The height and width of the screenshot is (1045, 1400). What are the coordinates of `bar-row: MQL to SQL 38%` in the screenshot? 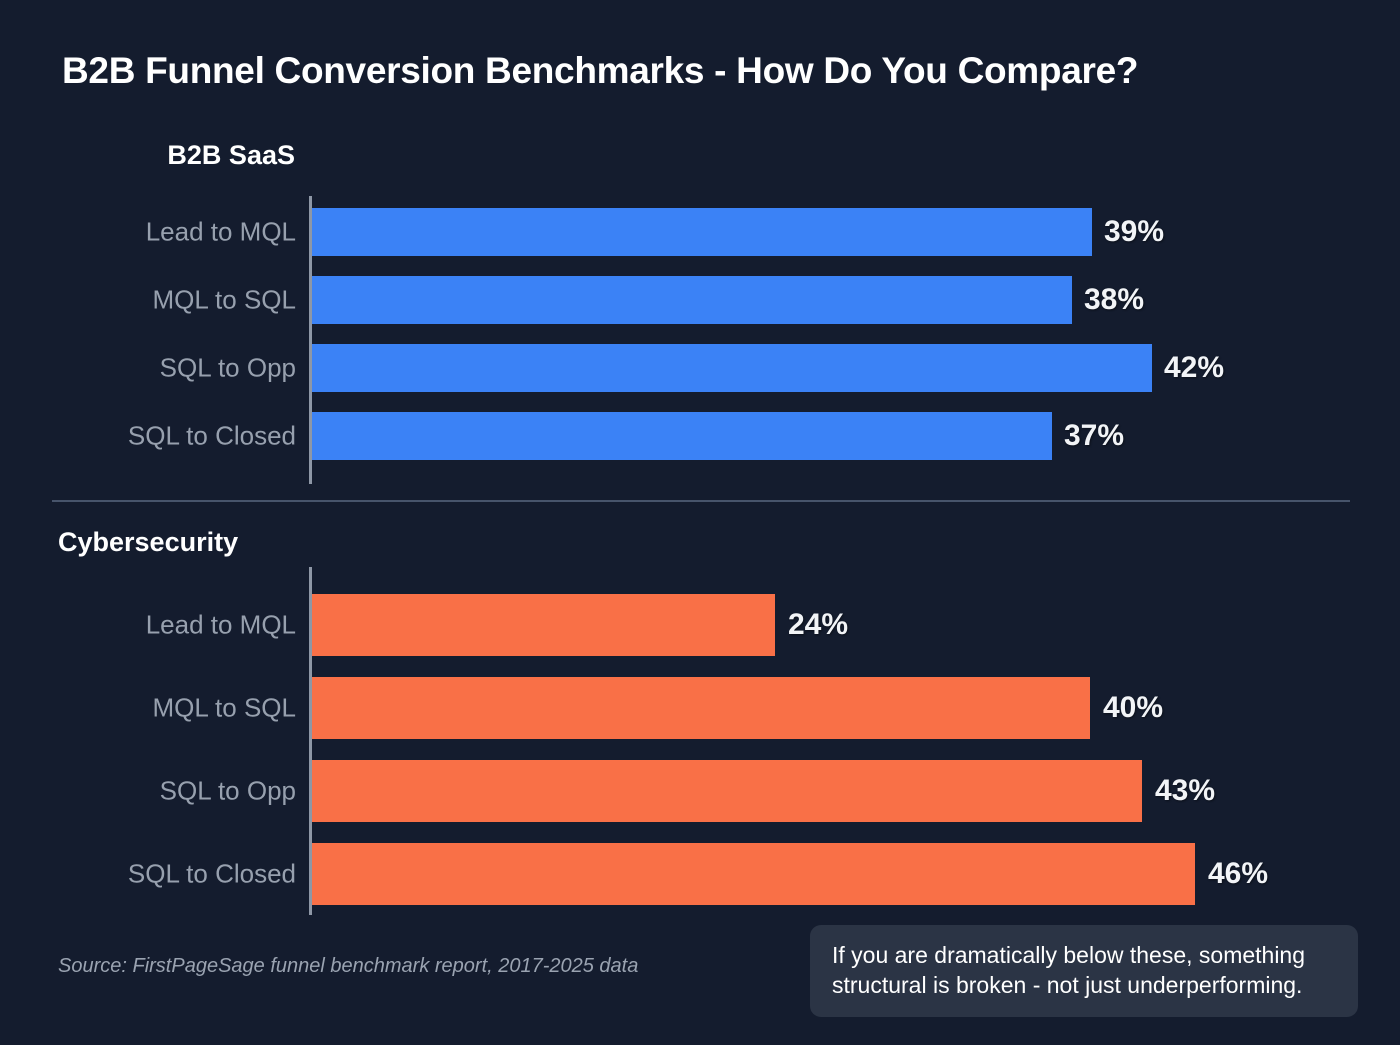 It's located at (700, 300).